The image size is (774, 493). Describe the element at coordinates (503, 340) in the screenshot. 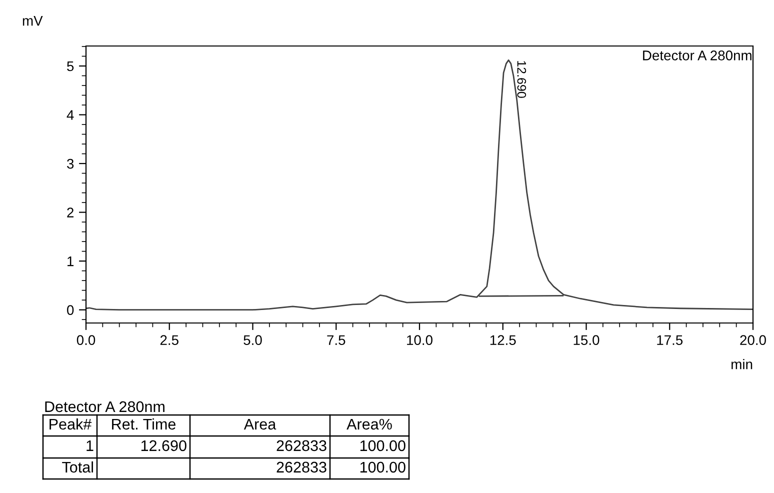

I see `x-tick-label: 12.5` at that location.